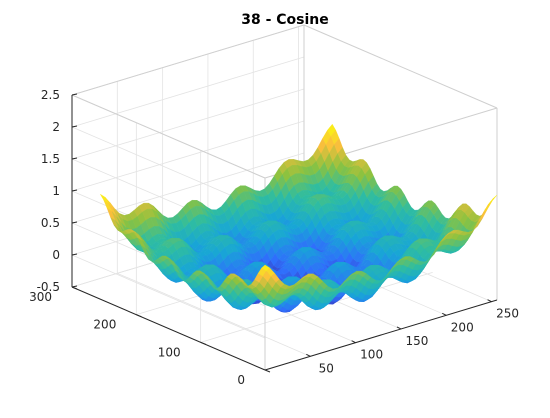  What do you see at coordinates (416, 341) in the screenshot?
I see `x-tick-label: 150` at bounding box center [416, 341].